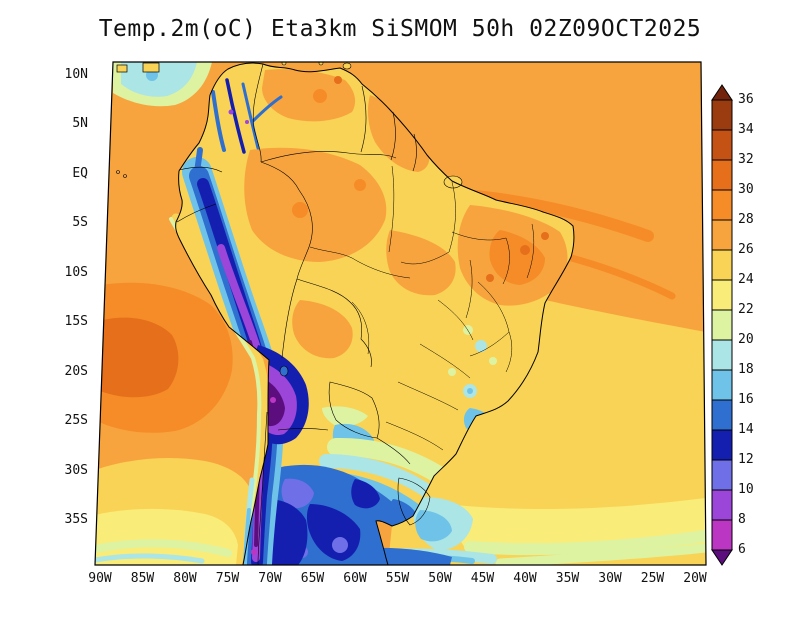 The image size is (800, 618). I want to click on lon-tick-label: 25W, so click(652, 578).